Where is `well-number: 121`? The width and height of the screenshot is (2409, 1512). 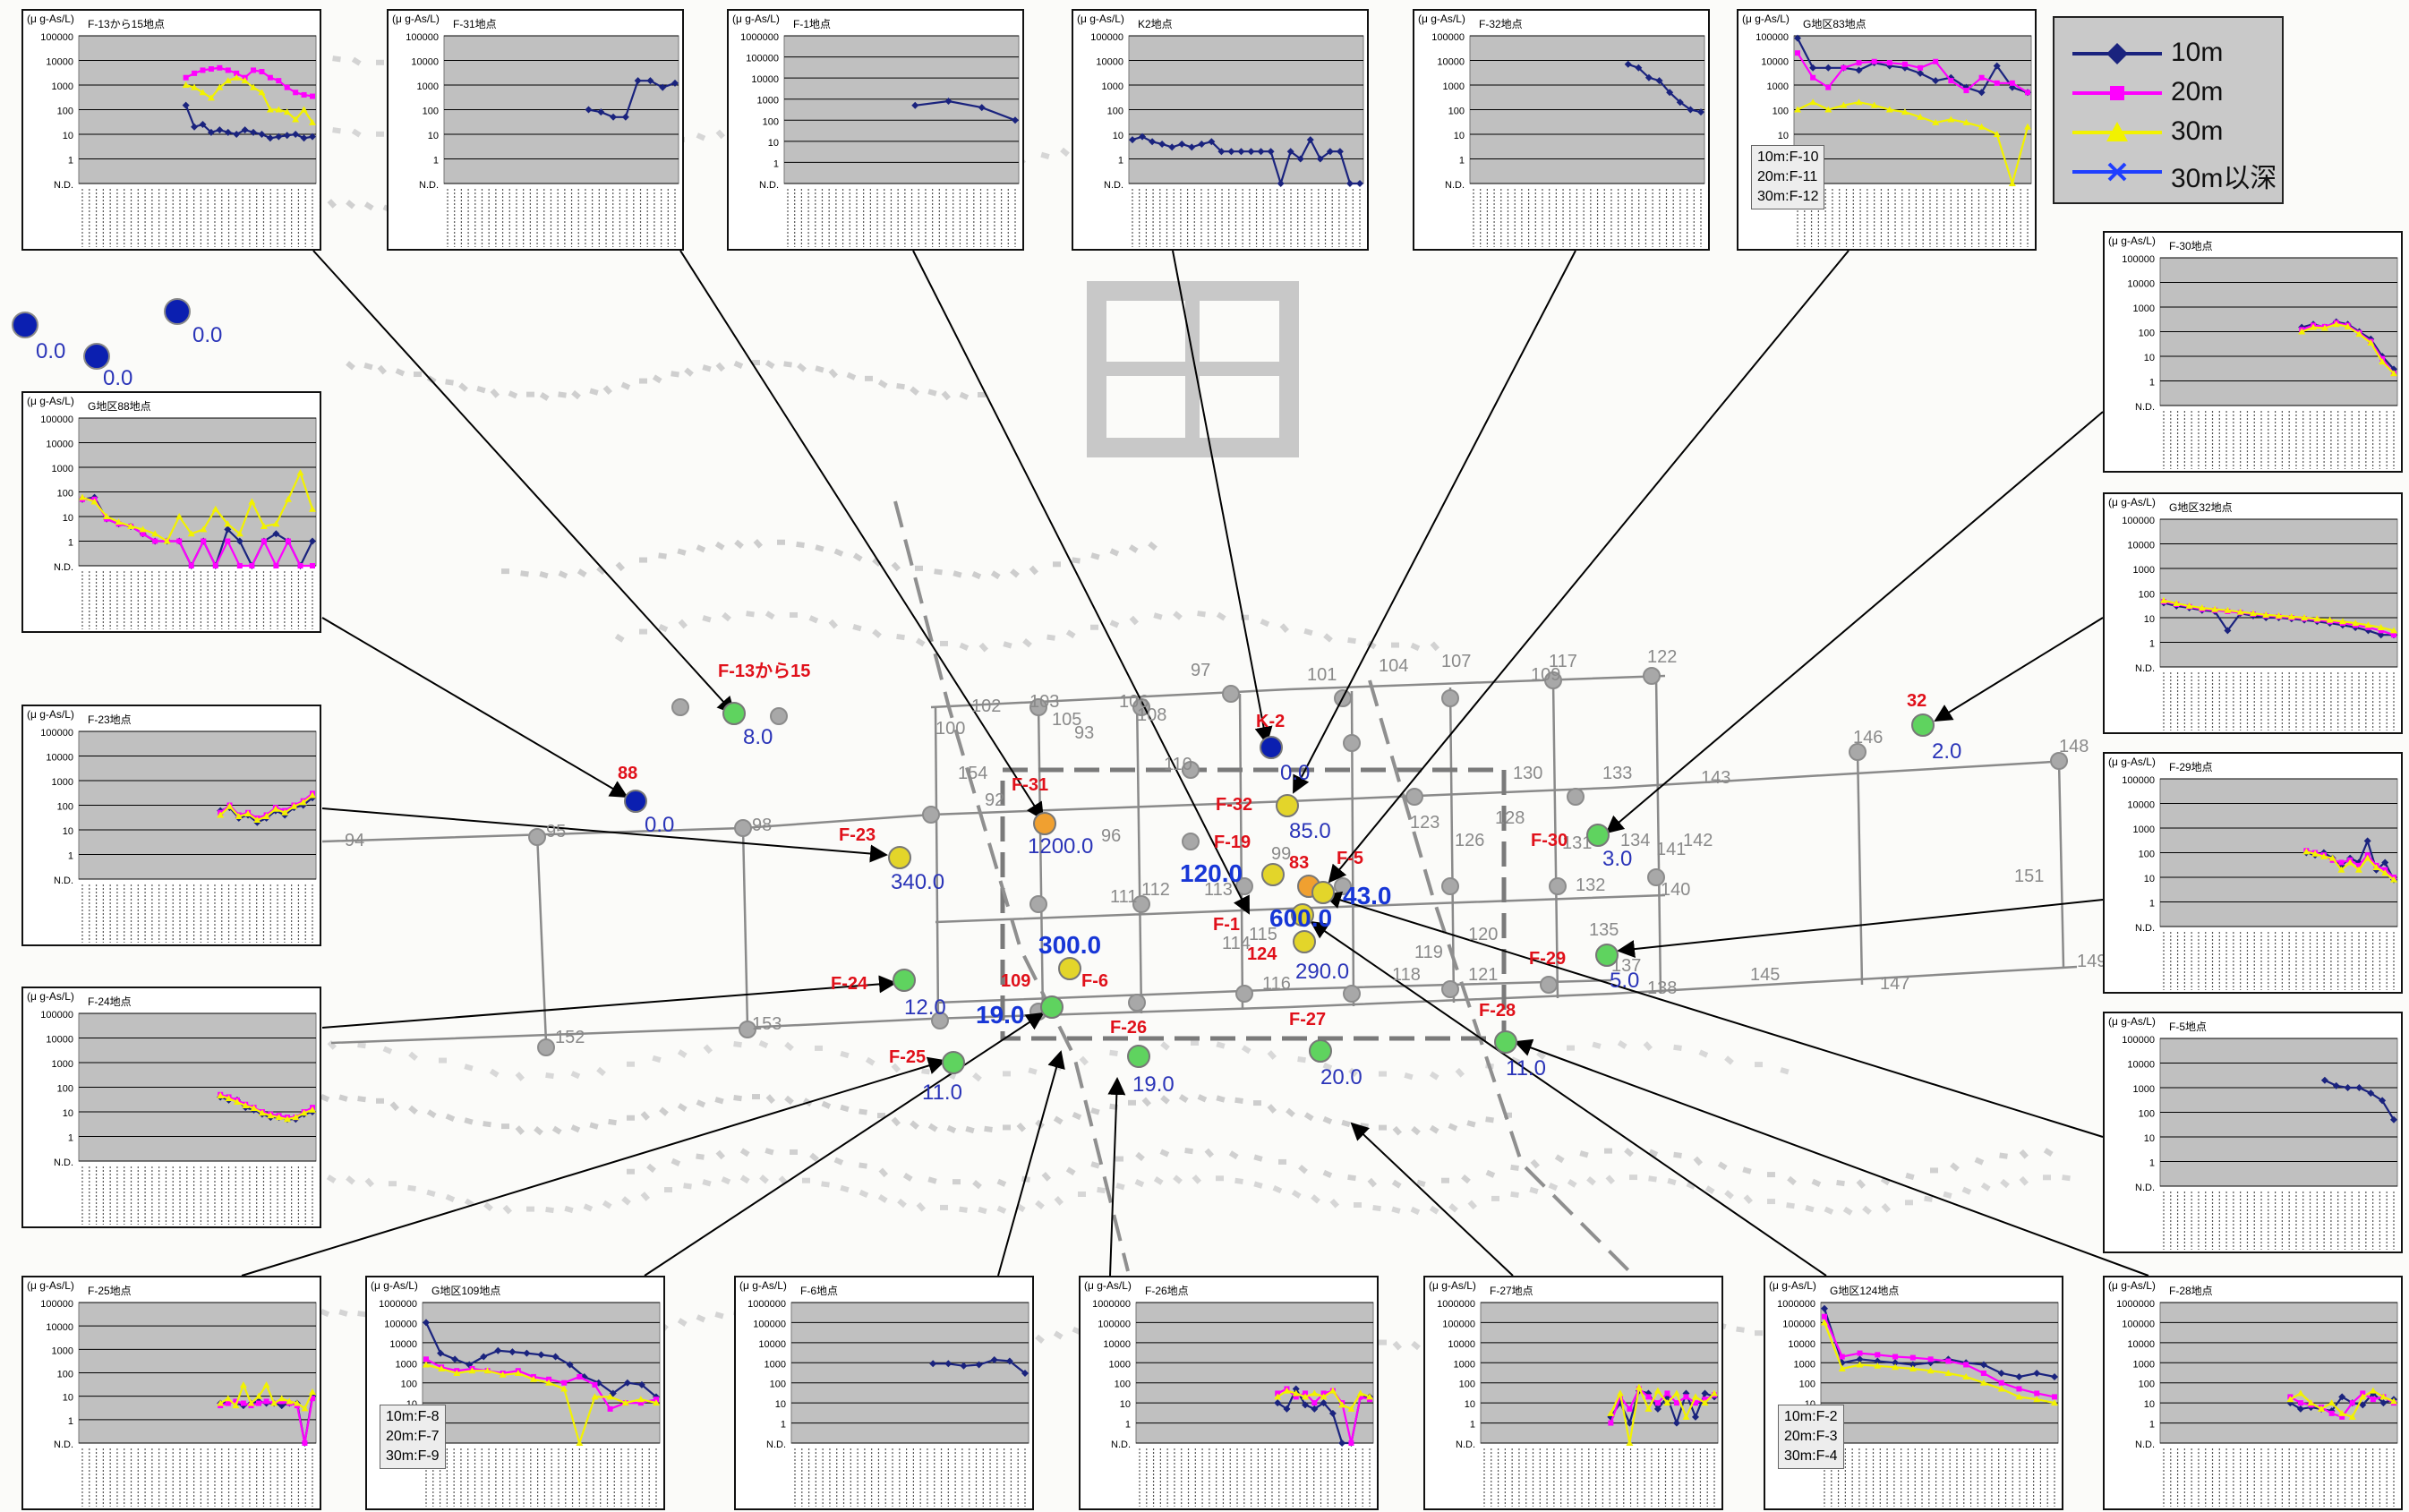 well-number: 121 is located at coordinates (1483, 975).